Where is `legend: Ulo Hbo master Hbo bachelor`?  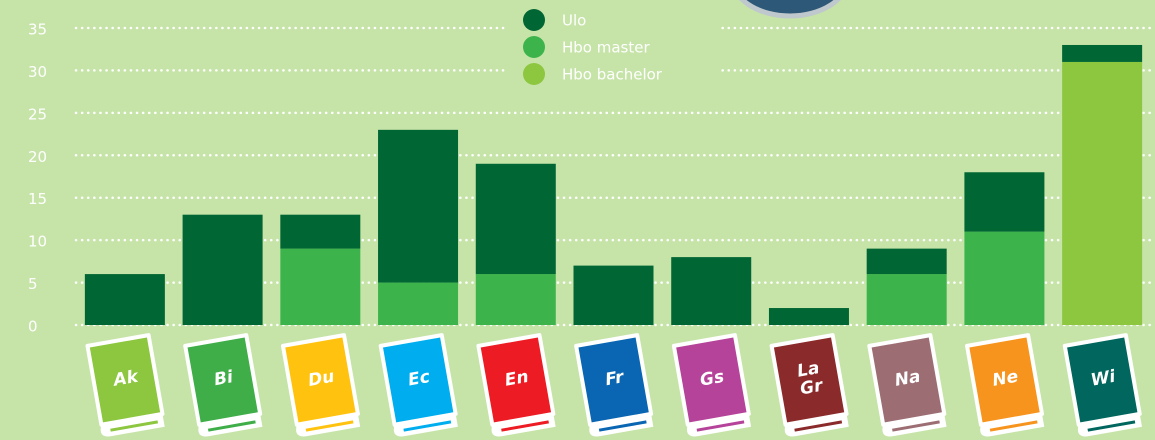 legend: Ulo Hbo master Hbo bachelor is located at coordinates (593, 47).